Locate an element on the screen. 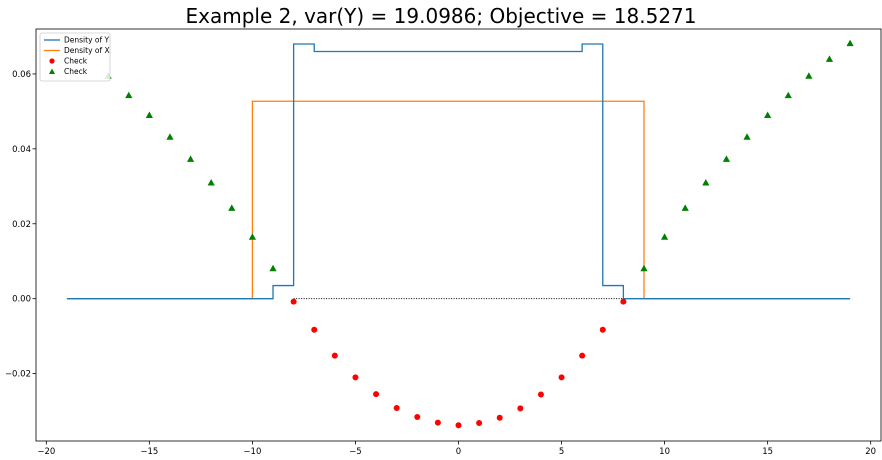  legend-label: Density of X is located at coordinates (87, 50).